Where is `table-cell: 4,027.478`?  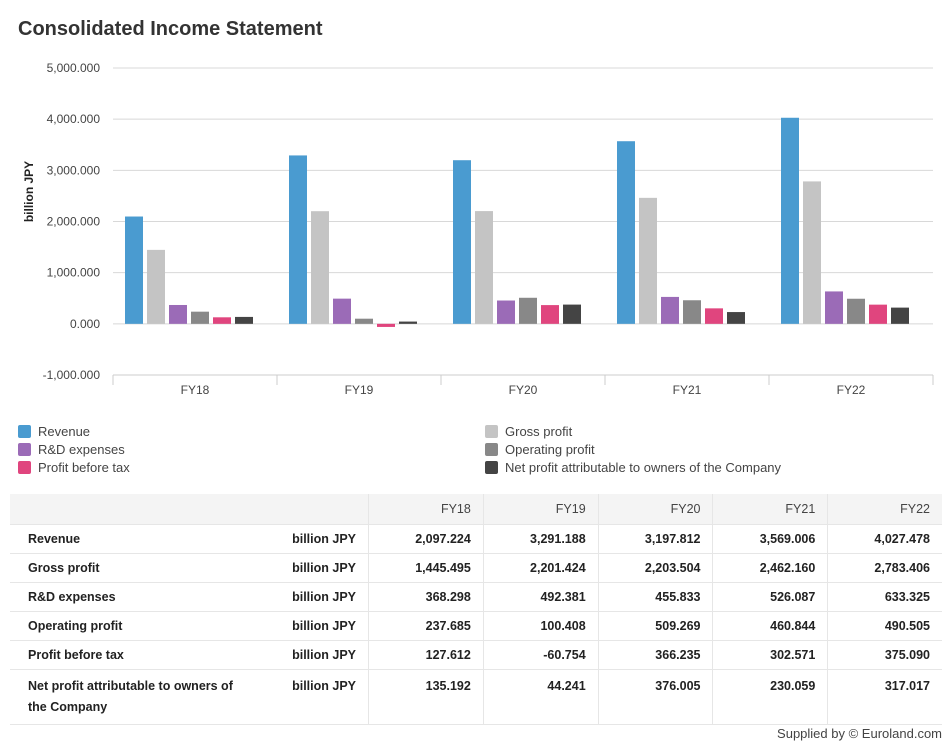
table-cell: 4,027.478 is located at coordinates (884, 539).